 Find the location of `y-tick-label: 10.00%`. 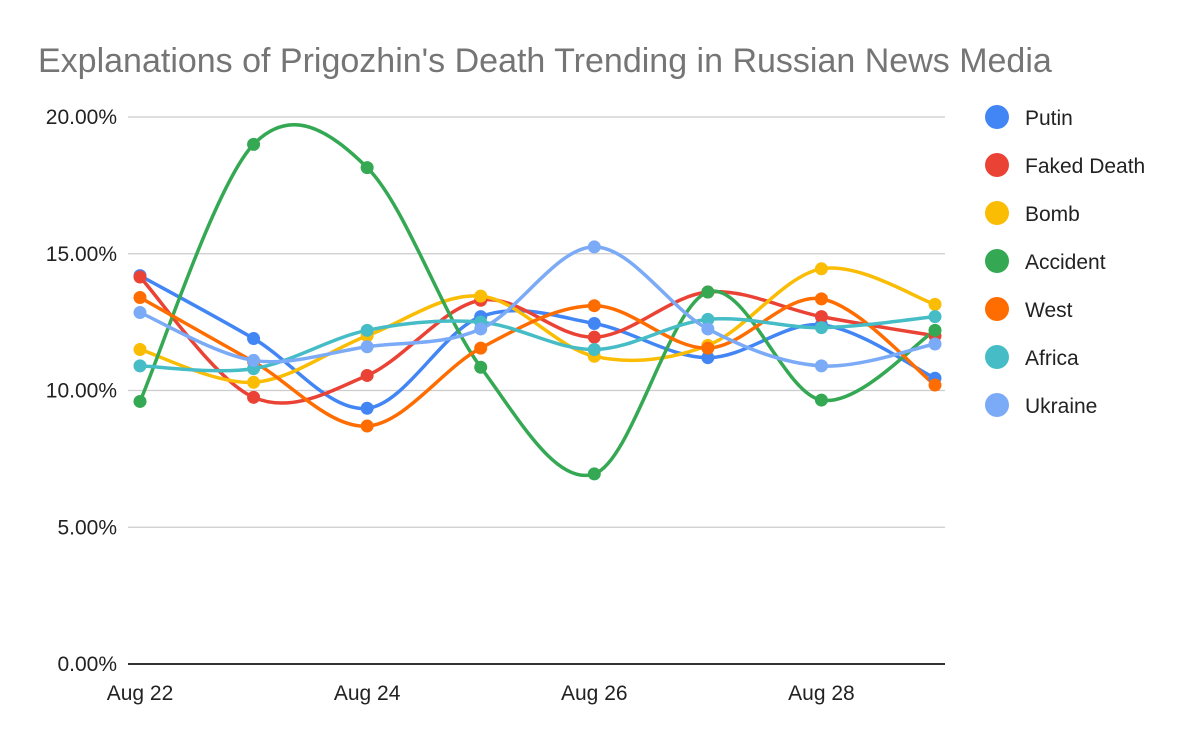

y-tick-label: 10.00% is located at coordinates (81, 391).